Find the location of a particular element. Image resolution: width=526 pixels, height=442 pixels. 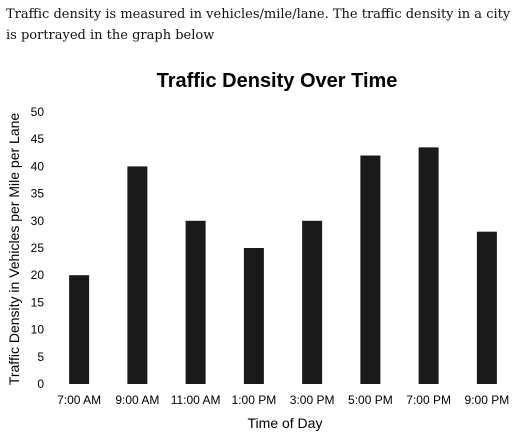

x-tick-label: 9:00 AM is located at coordinates (137, 400).